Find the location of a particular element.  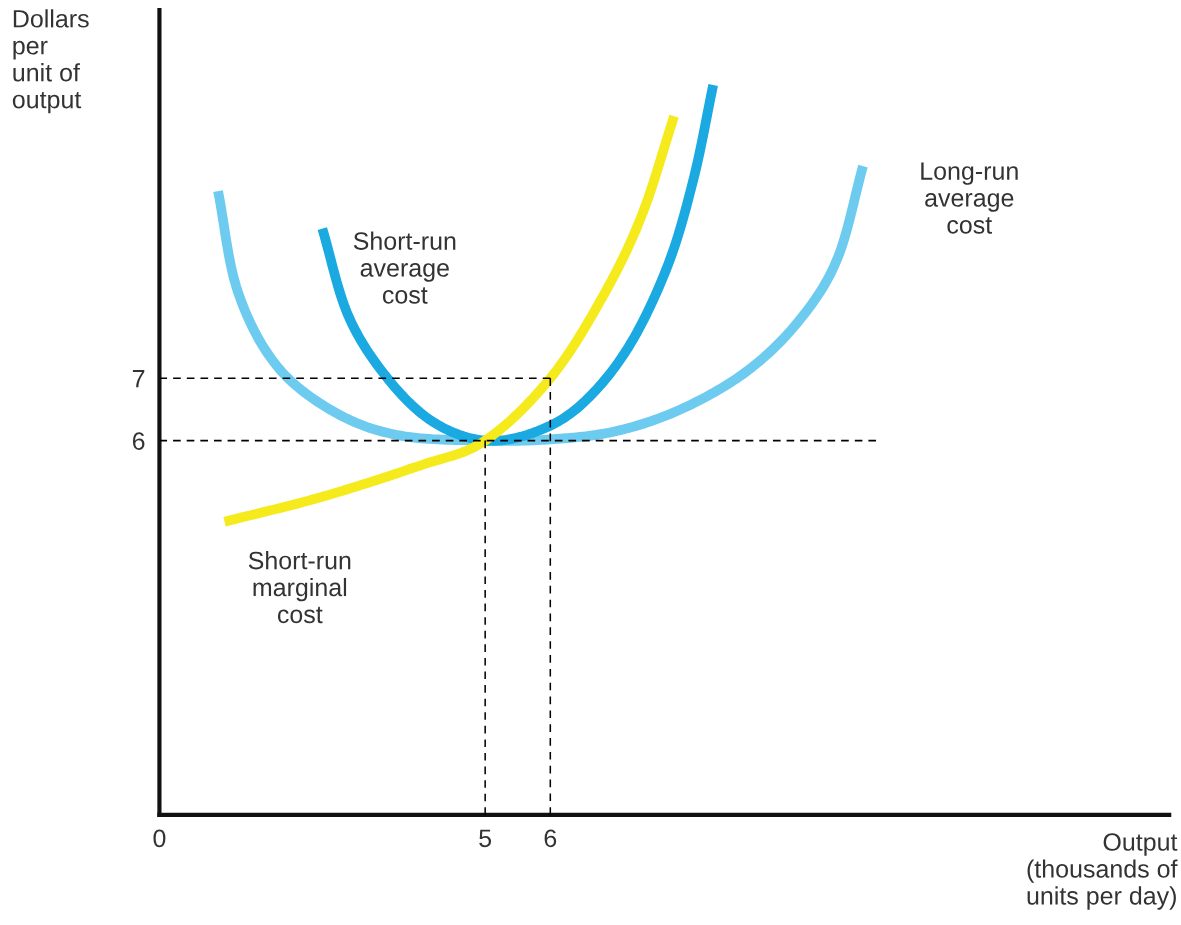

x-axis-title: Output (thousands of units per day) is located at coordinates (1102, 871).